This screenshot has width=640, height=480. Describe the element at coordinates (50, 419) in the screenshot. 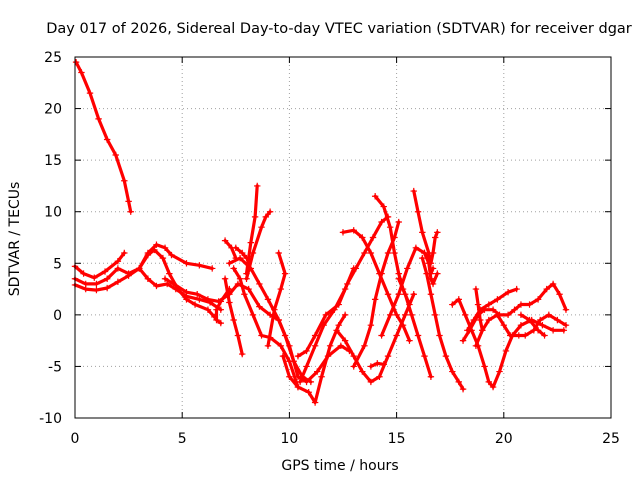

I see `y-tick-label-0: -10` at that location.